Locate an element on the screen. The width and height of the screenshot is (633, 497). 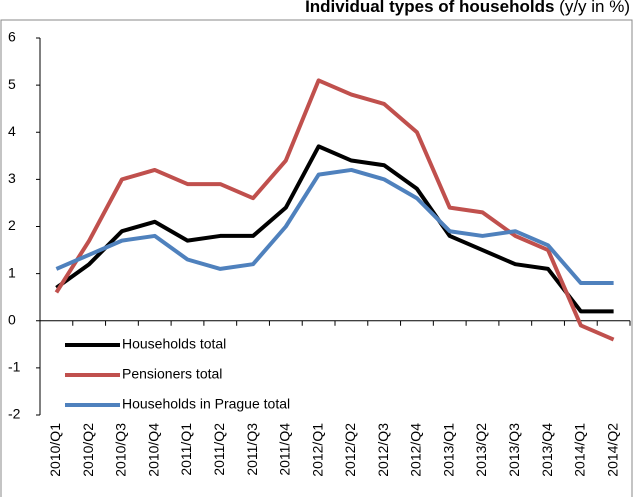
x-tick-label: 2010/Q1 is located at coordinates (55, 450).